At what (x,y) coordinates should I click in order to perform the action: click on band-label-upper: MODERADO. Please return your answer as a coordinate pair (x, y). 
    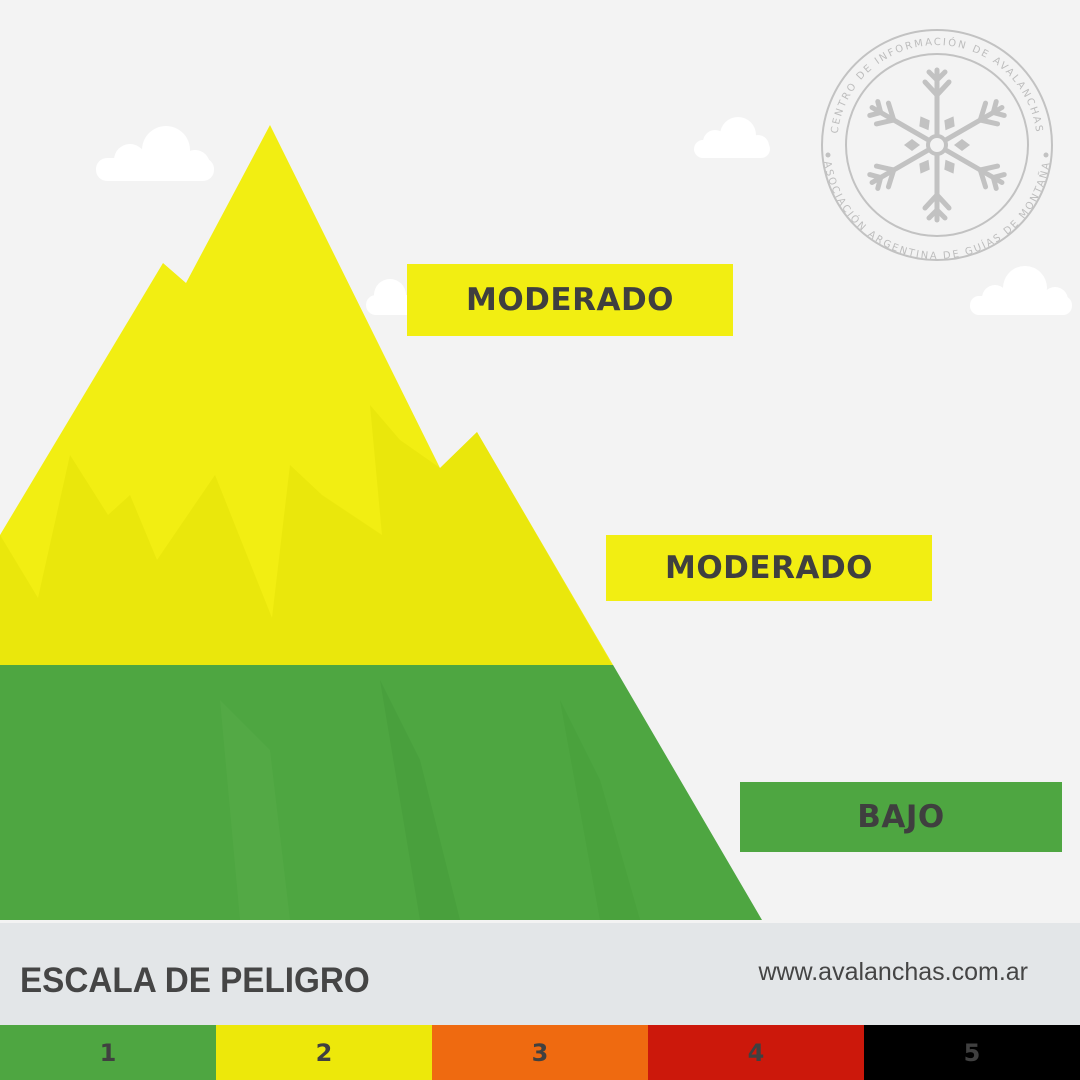
    Looking at the image, I should click on (570, 300).